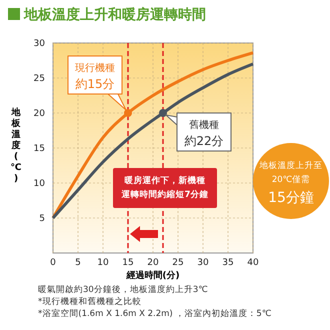 This screenshot has width=330, height=330. I want to click on x-tick-label: 20, so click(153, 263).